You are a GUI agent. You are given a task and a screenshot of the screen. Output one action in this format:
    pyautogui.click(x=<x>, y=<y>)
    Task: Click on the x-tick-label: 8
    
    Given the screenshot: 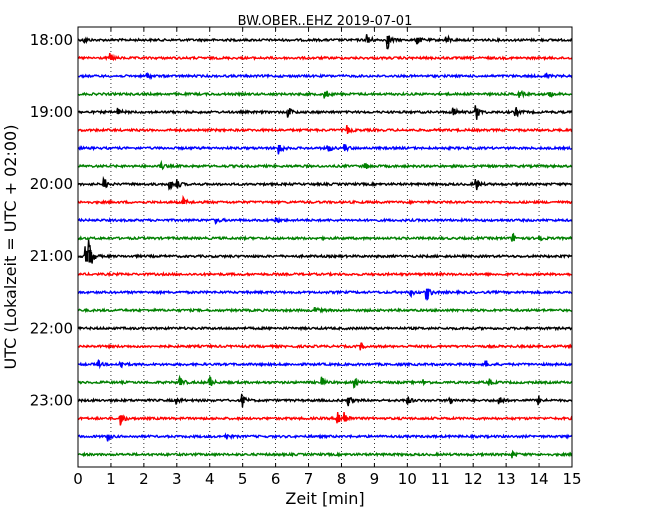 What is the action you would take?
    pyautogui.click(x=342, y=479)
    